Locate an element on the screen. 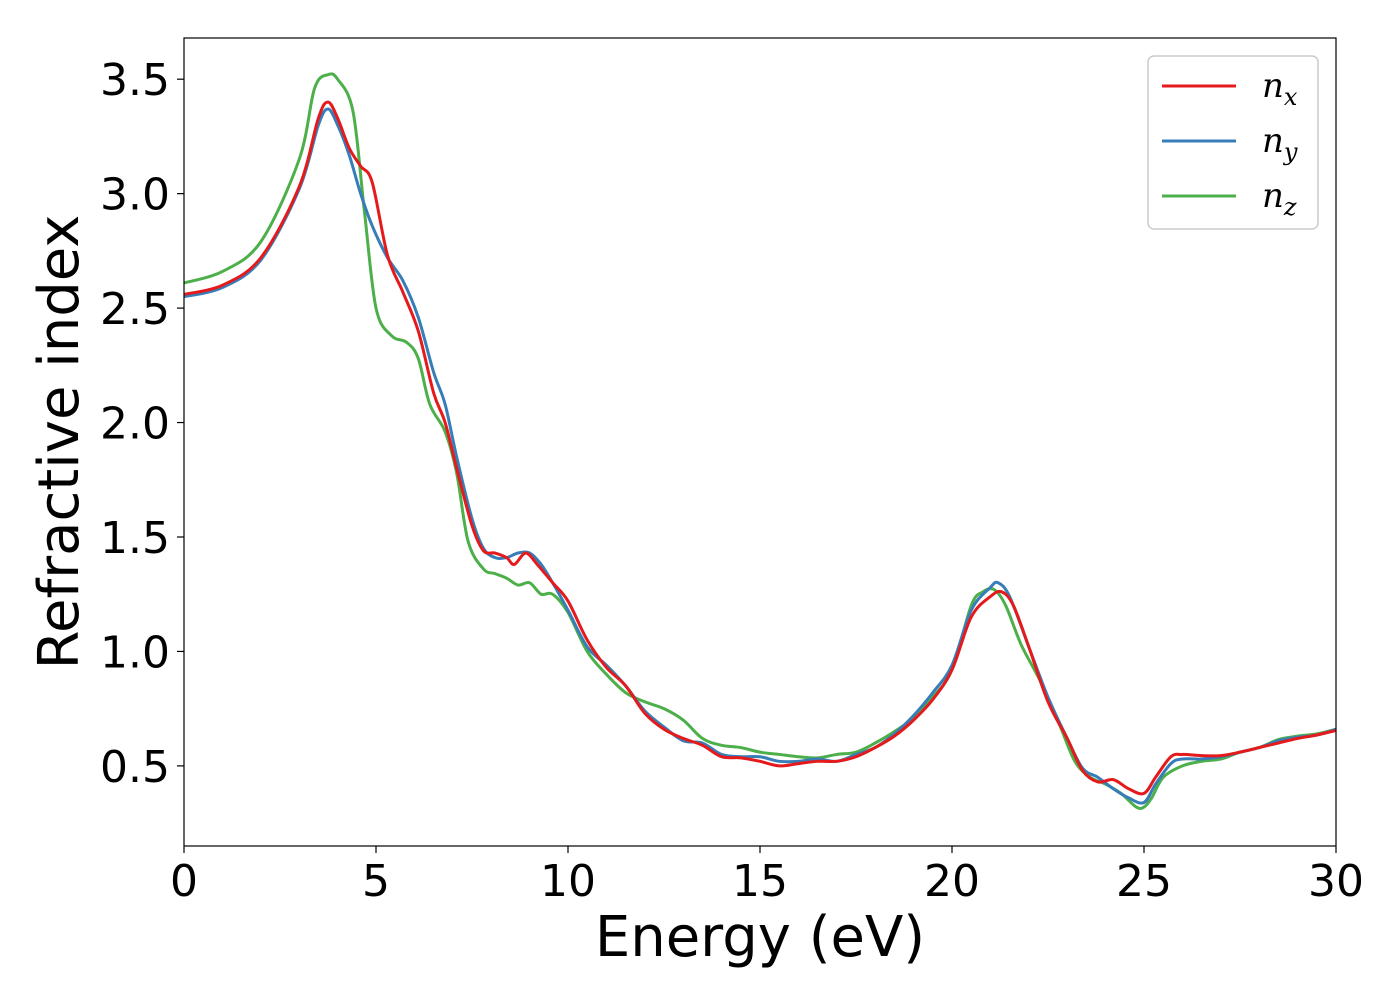 The image size is (1400, 1000). y-tick-label: 3.0 is located at coordinates (135, 195).